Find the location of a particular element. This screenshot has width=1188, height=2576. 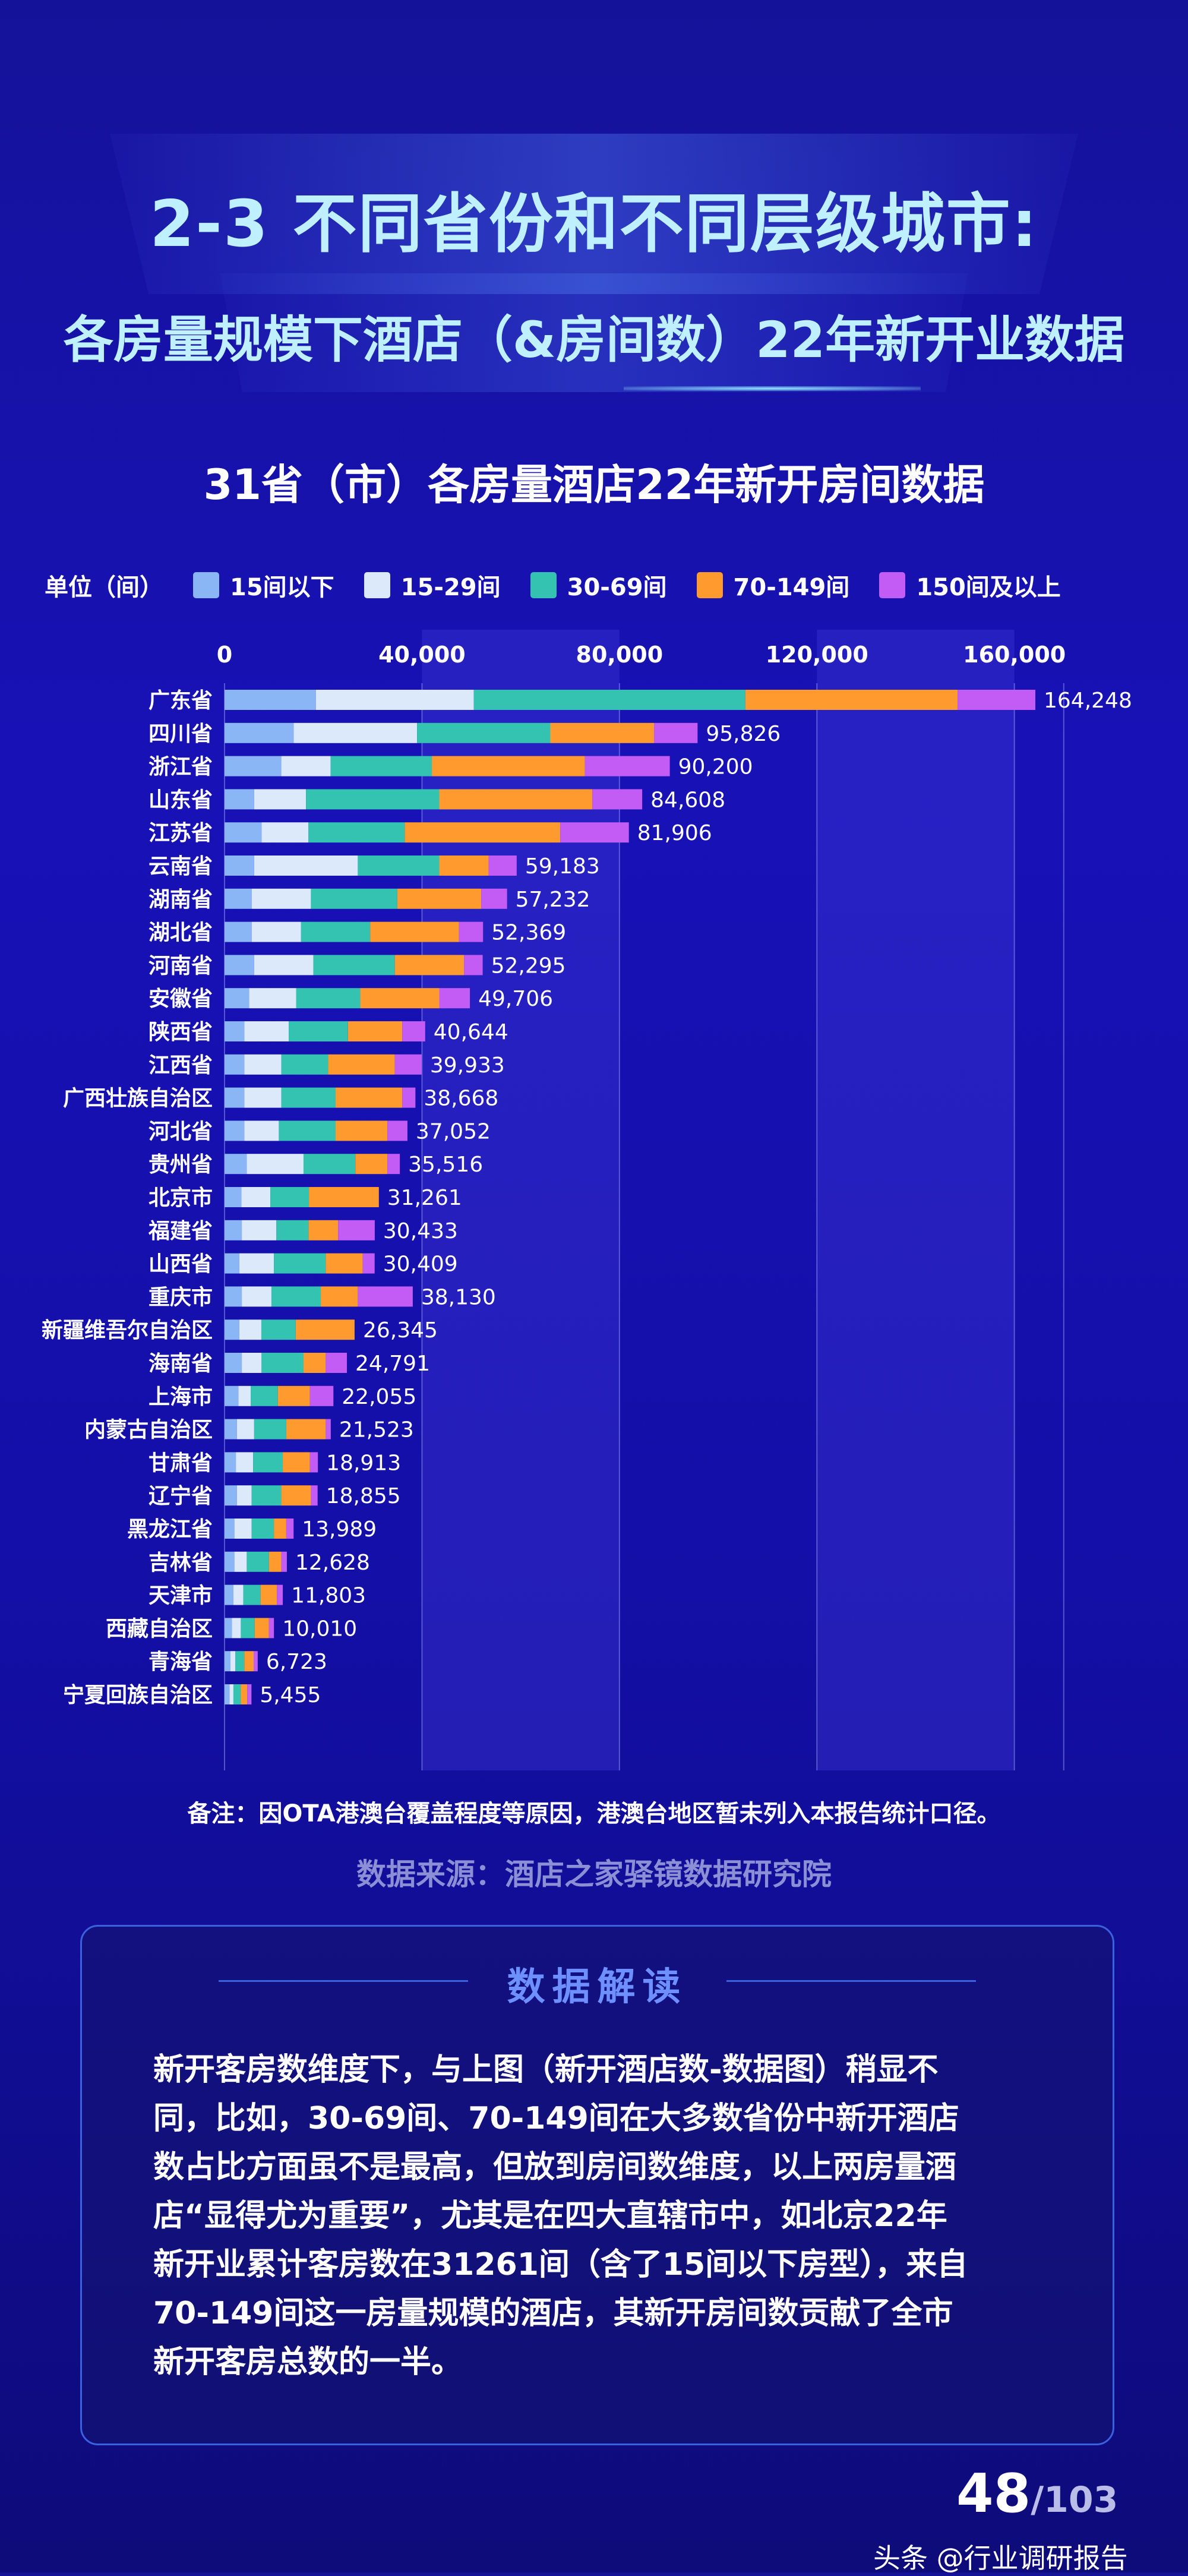

total-label: 13,989 is located at coordinates (339, 1529).